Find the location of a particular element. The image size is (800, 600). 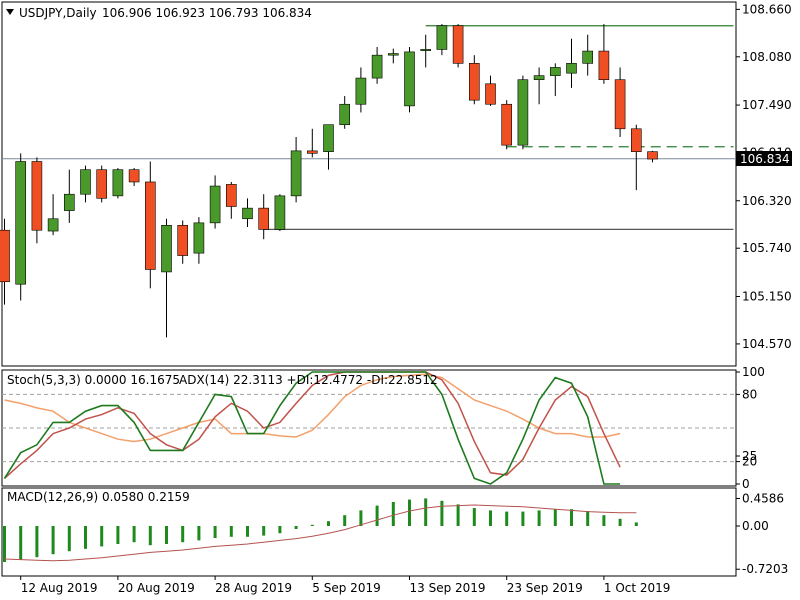

ohlc-readout: 106.906 106.923 106.793 106.834 is located at coordinates (207, 13).